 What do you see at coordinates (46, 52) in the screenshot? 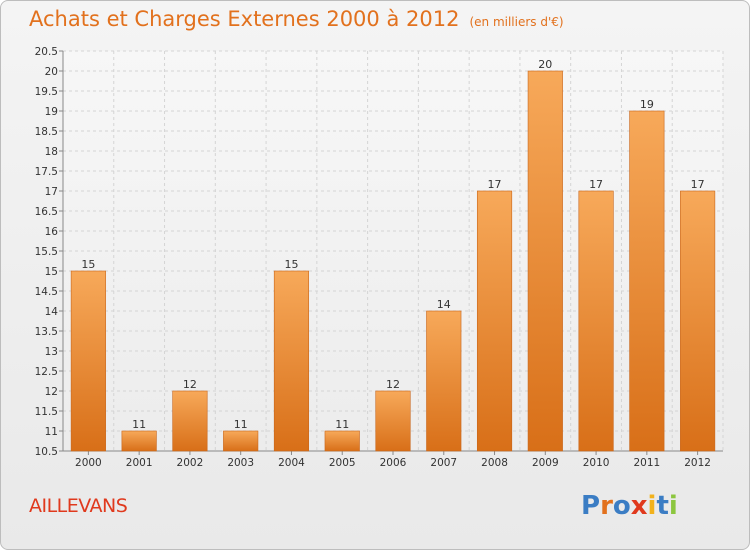
I see `y-tick-label: 20.5` at bounding box center [46, 52].